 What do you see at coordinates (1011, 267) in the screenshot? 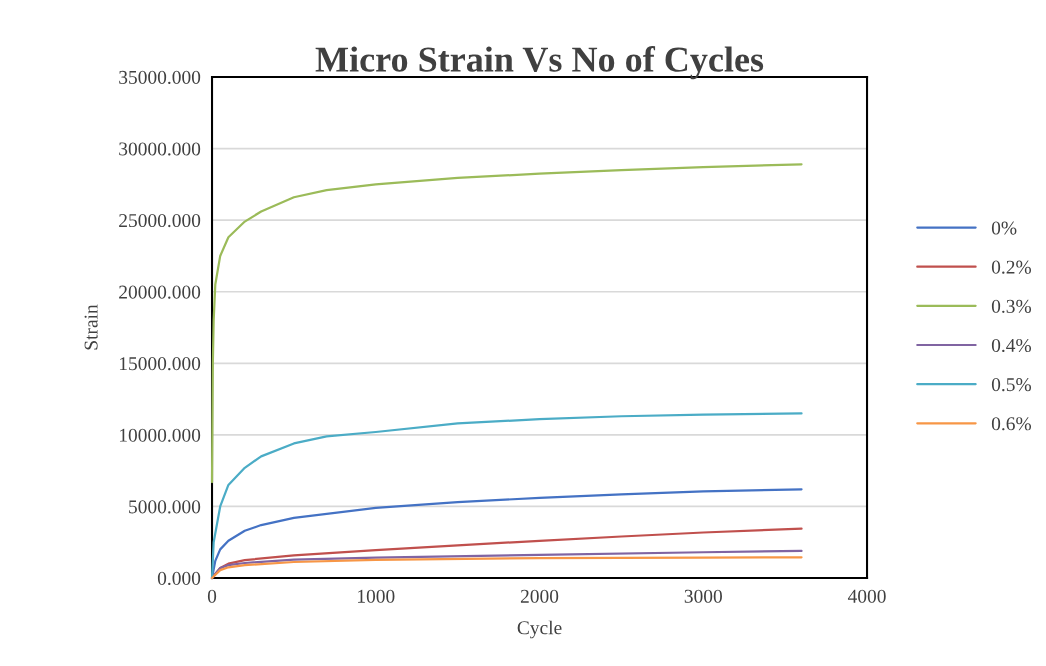
I see `legend-label: 0.2%` at bounding box center [1011, 267].